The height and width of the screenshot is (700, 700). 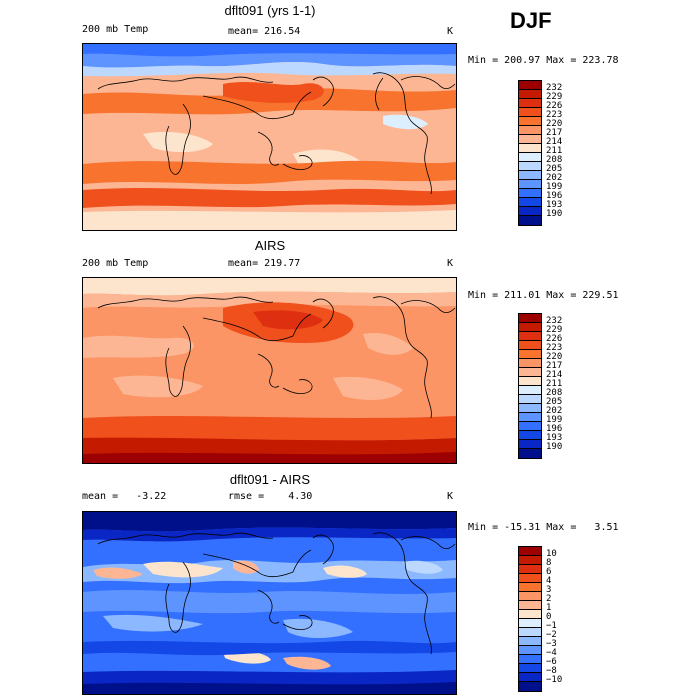 What do you see at coordinates (554, 420) in the screenshot?
I see `colorbar-level-label: 199` at bounding box center [554, 420].